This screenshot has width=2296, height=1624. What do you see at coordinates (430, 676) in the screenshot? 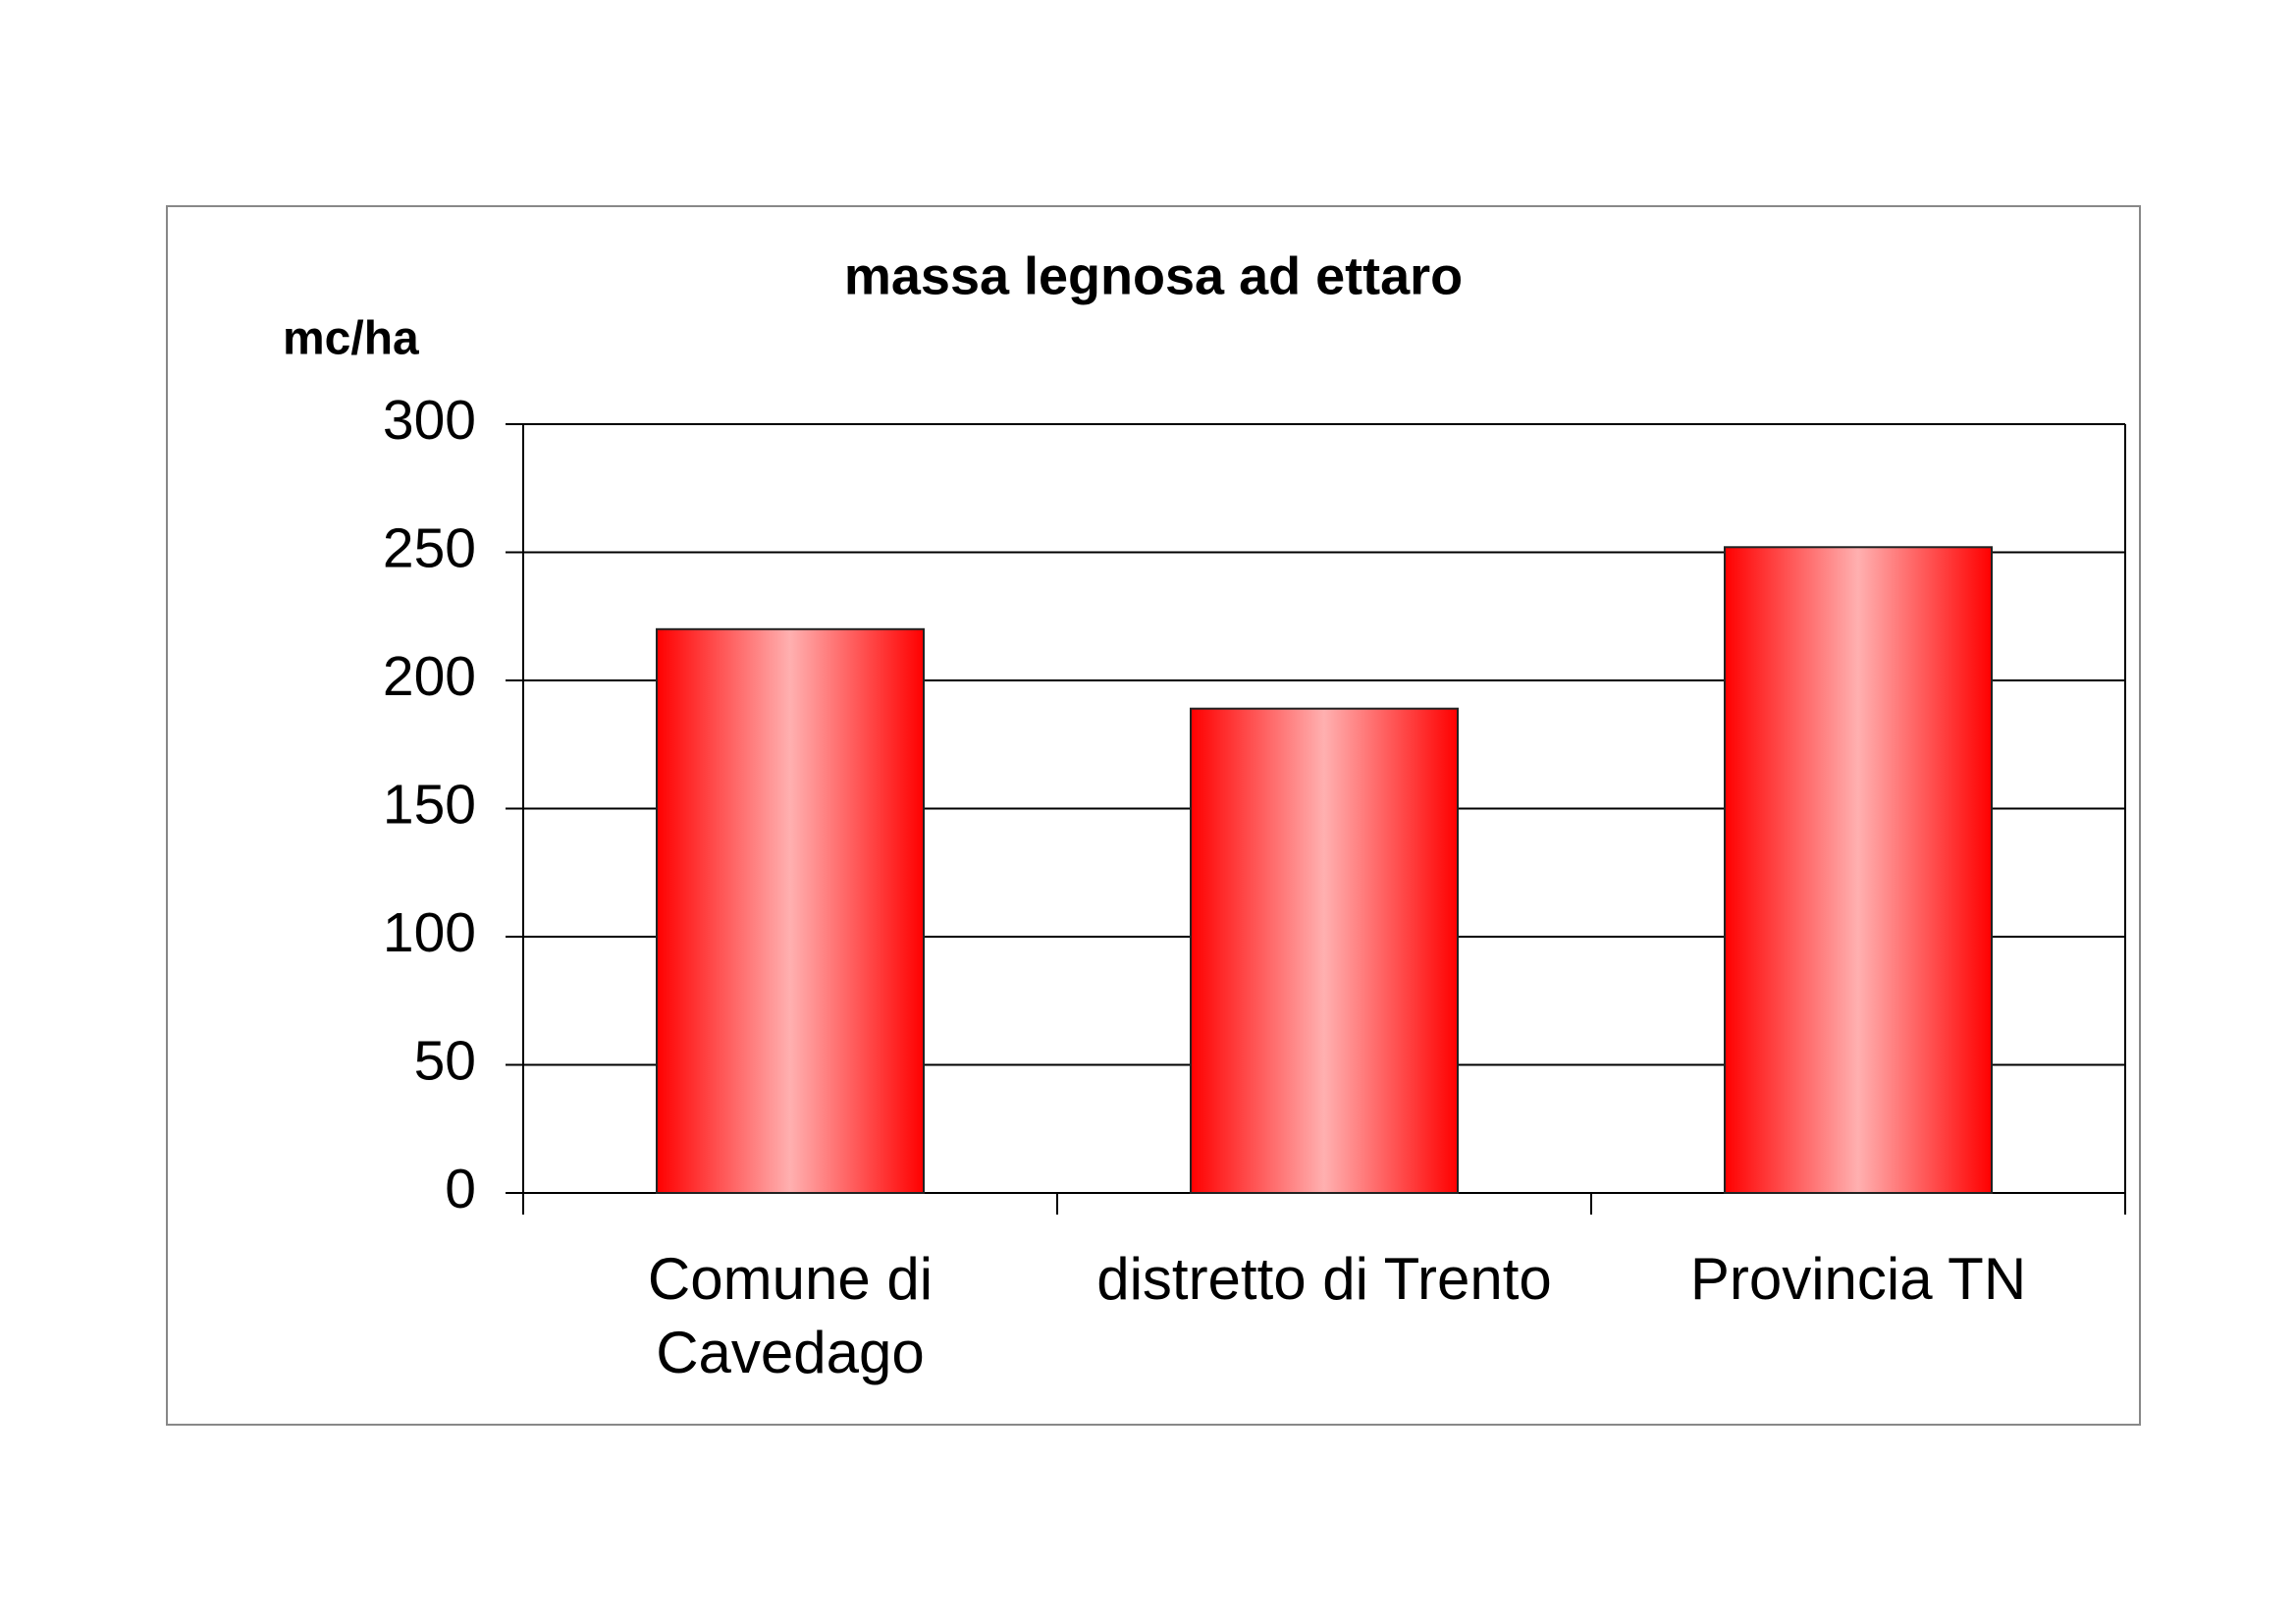
I see `y-tick-label: 200` at bounding box center [430, 676].